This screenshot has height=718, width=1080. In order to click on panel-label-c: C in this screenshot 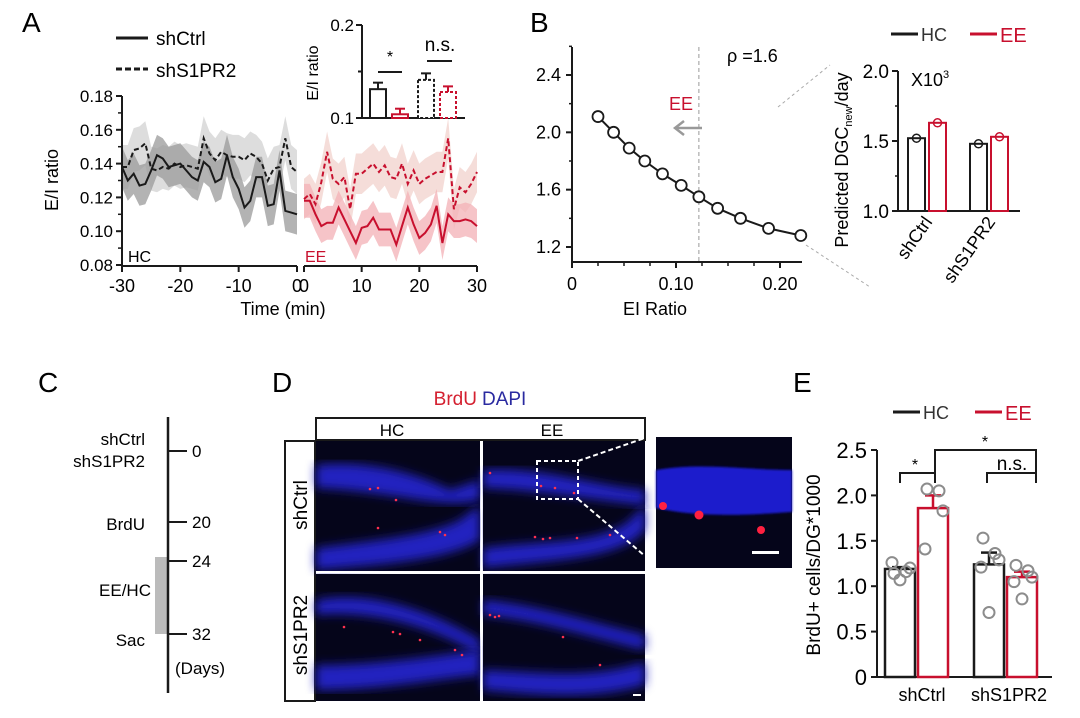, I will do `click(48, 382)`.